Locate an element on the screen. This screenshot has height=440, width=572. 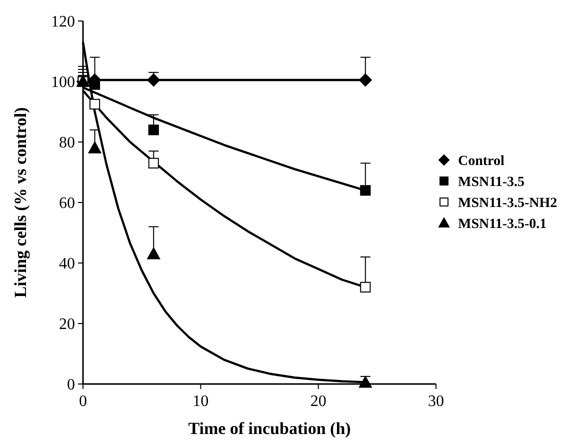
y-tick-label: 20 is located at coordinates (67, 325).